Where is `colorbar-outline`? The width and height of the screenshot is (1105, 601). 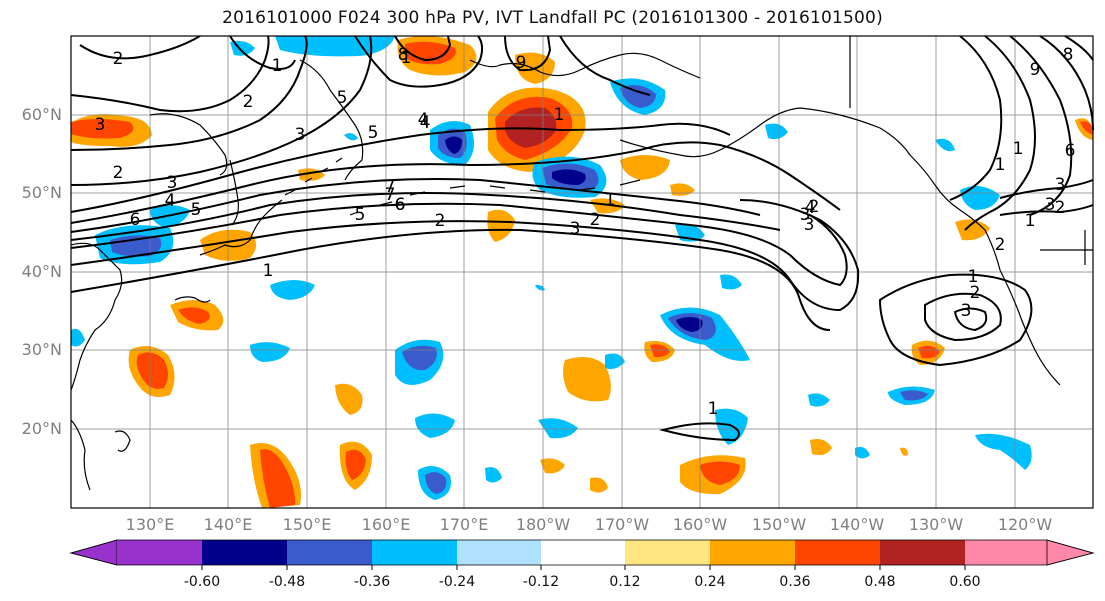
colorbar-outline is located at coordinates (582, 552).